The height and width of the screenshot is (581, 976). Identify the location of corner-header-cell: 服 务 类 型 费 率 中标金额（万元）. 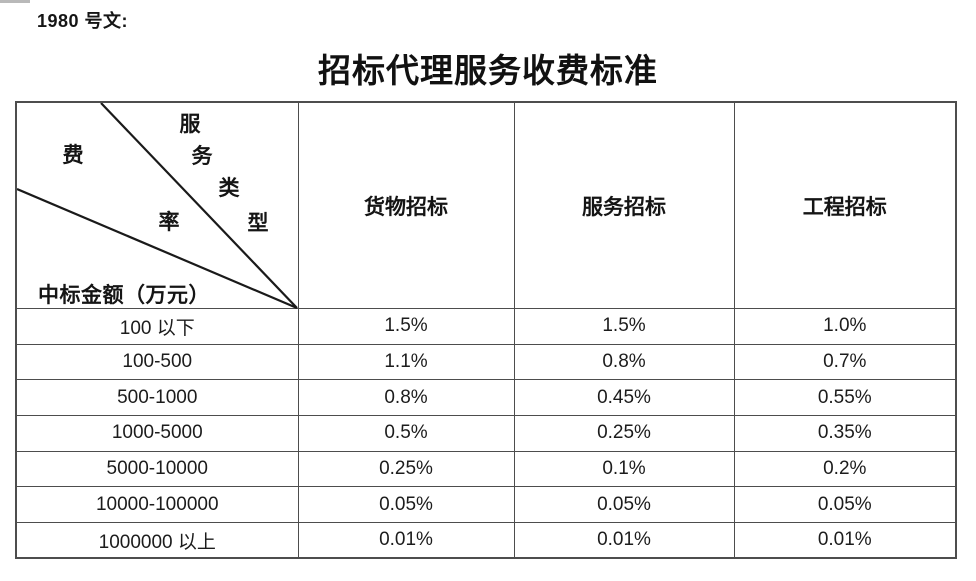
(157, 205).